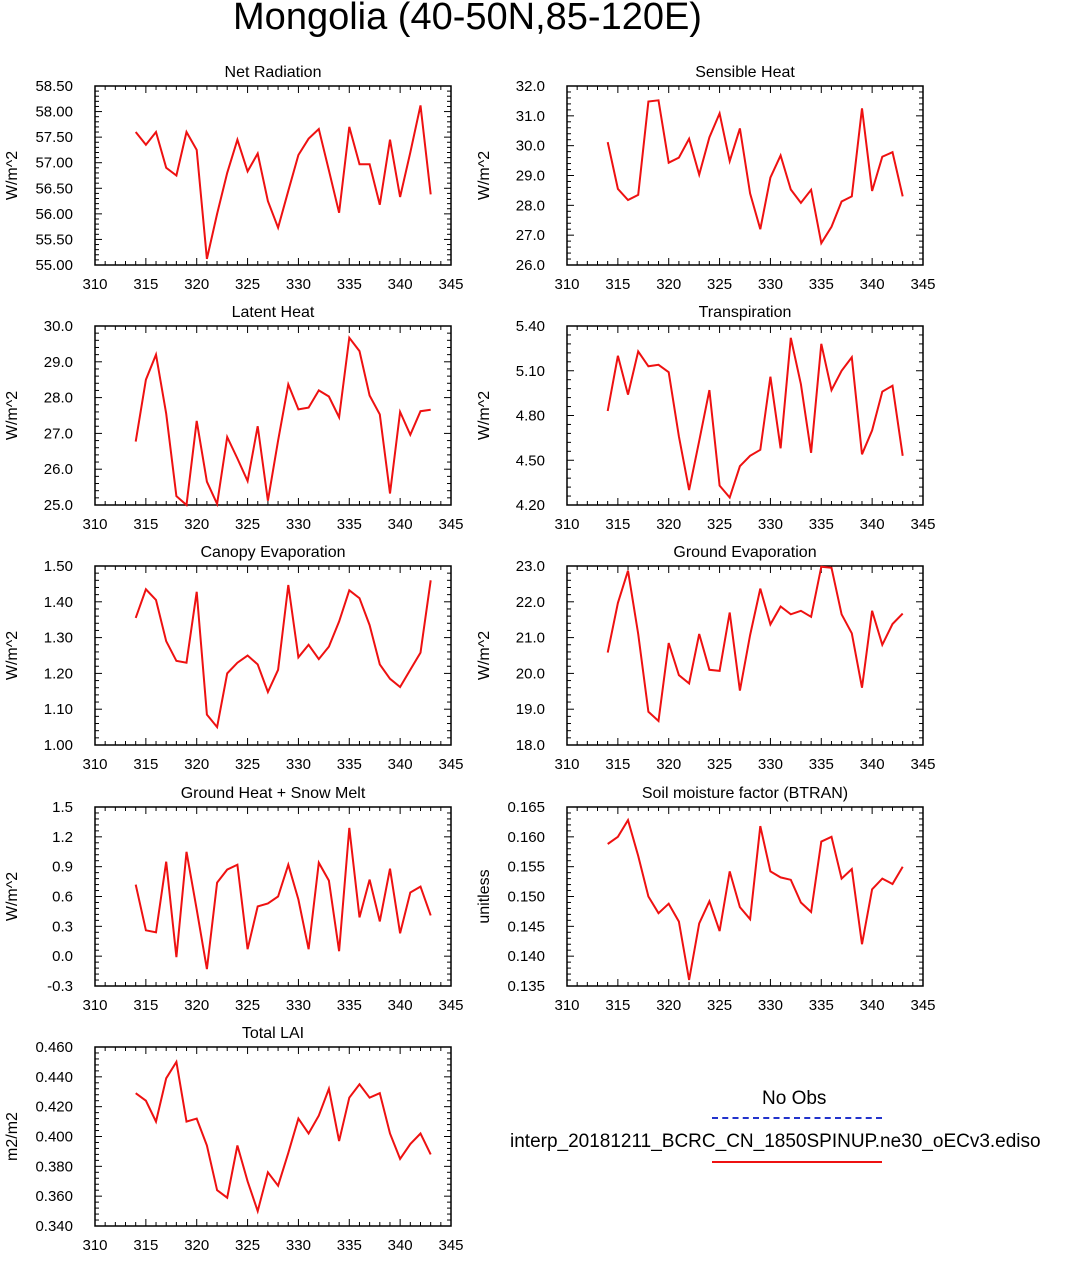 This screenshot has width=1080, height=1261. Describe the element at coordinates (530, 638) in the screenshot. I see `y-tick-label: 21.0` at that location.